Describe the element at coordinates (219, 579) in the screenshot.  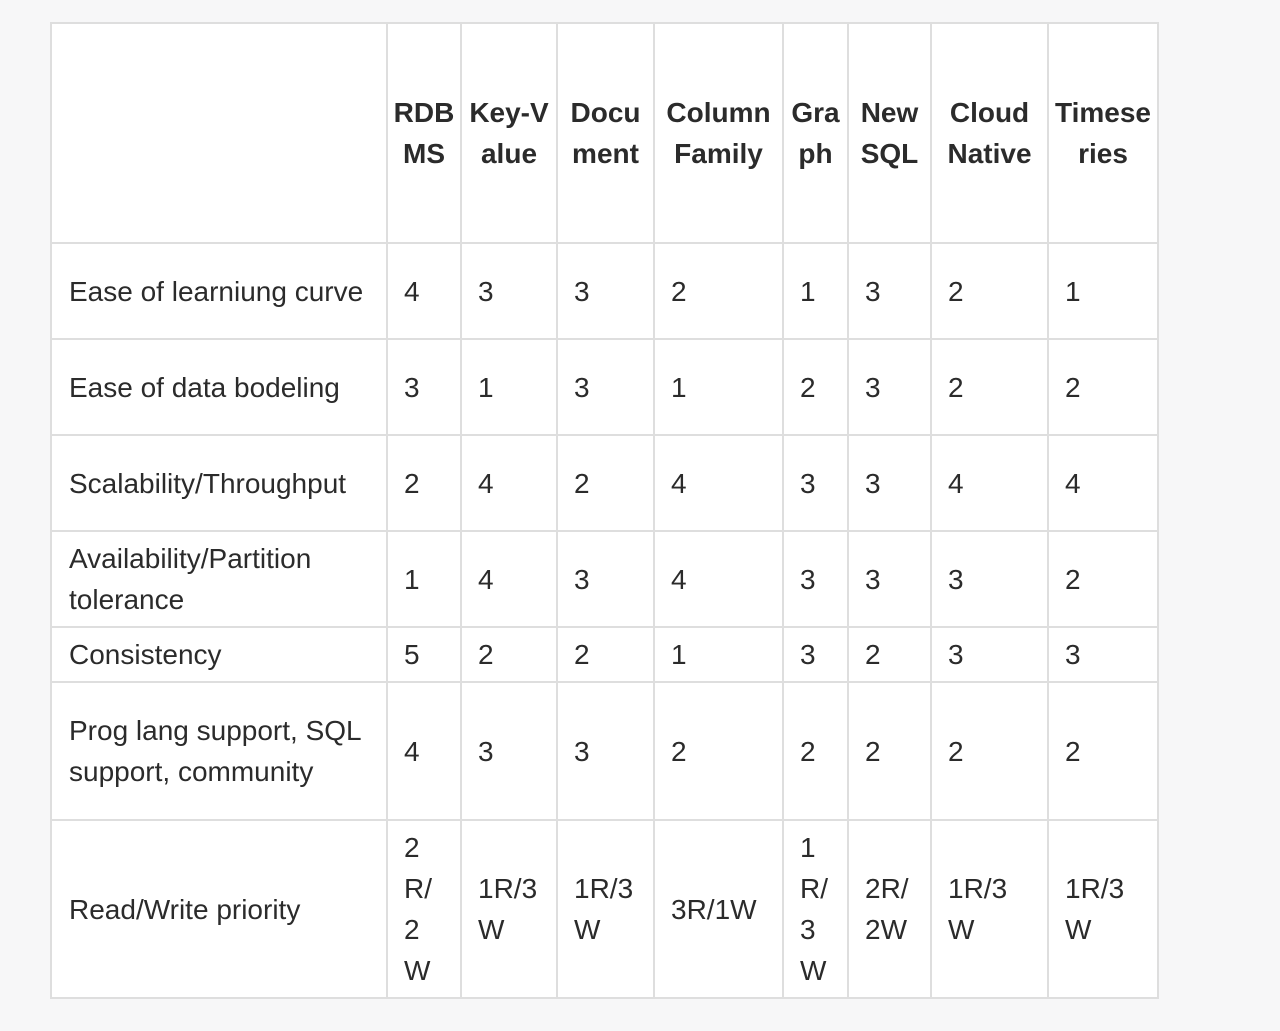
I see `row-header-availability: Availability/Partition tolerance` at that location.